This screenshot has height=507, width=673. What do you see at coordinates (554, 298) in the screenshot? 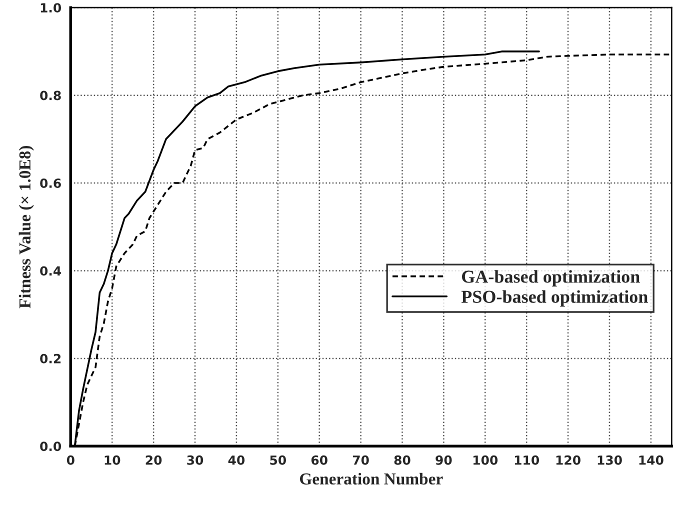
I see `legend-label: PSO-based optimization` at bounding box center [554, 298].